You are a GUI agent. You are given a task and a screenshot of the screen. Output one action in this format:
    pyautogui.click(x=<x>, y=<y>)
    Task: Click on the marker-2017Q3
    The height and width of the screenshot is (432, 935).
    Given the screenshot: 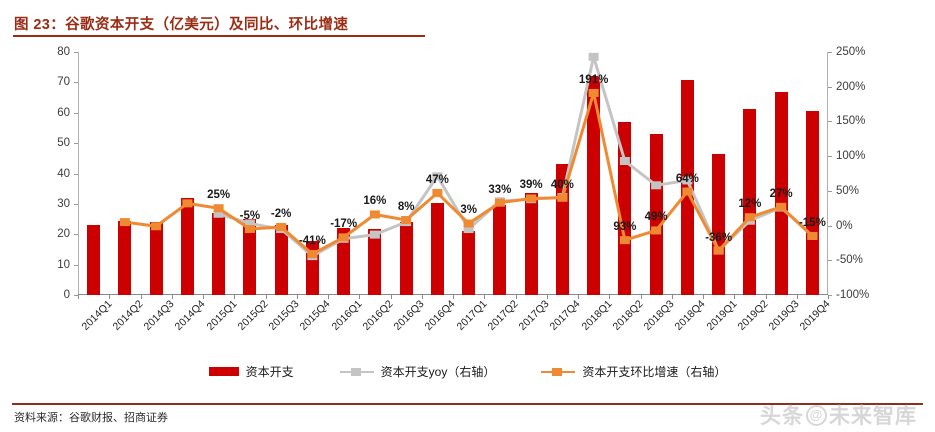 What is the action you would take?
    pyautogui.click(x=531, y=198)
    